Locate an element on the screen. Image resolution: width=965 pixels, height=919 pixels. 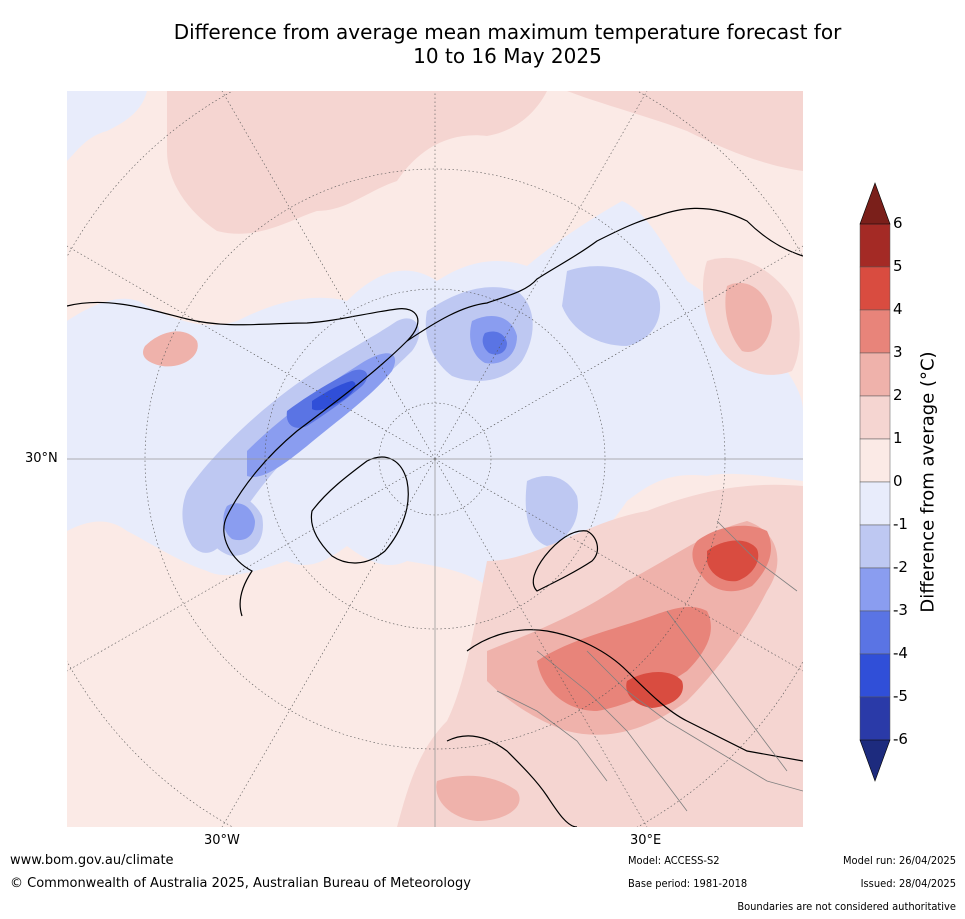
model-run-date: Model run: 26/04/2025 is located at coordinates (899, 860).